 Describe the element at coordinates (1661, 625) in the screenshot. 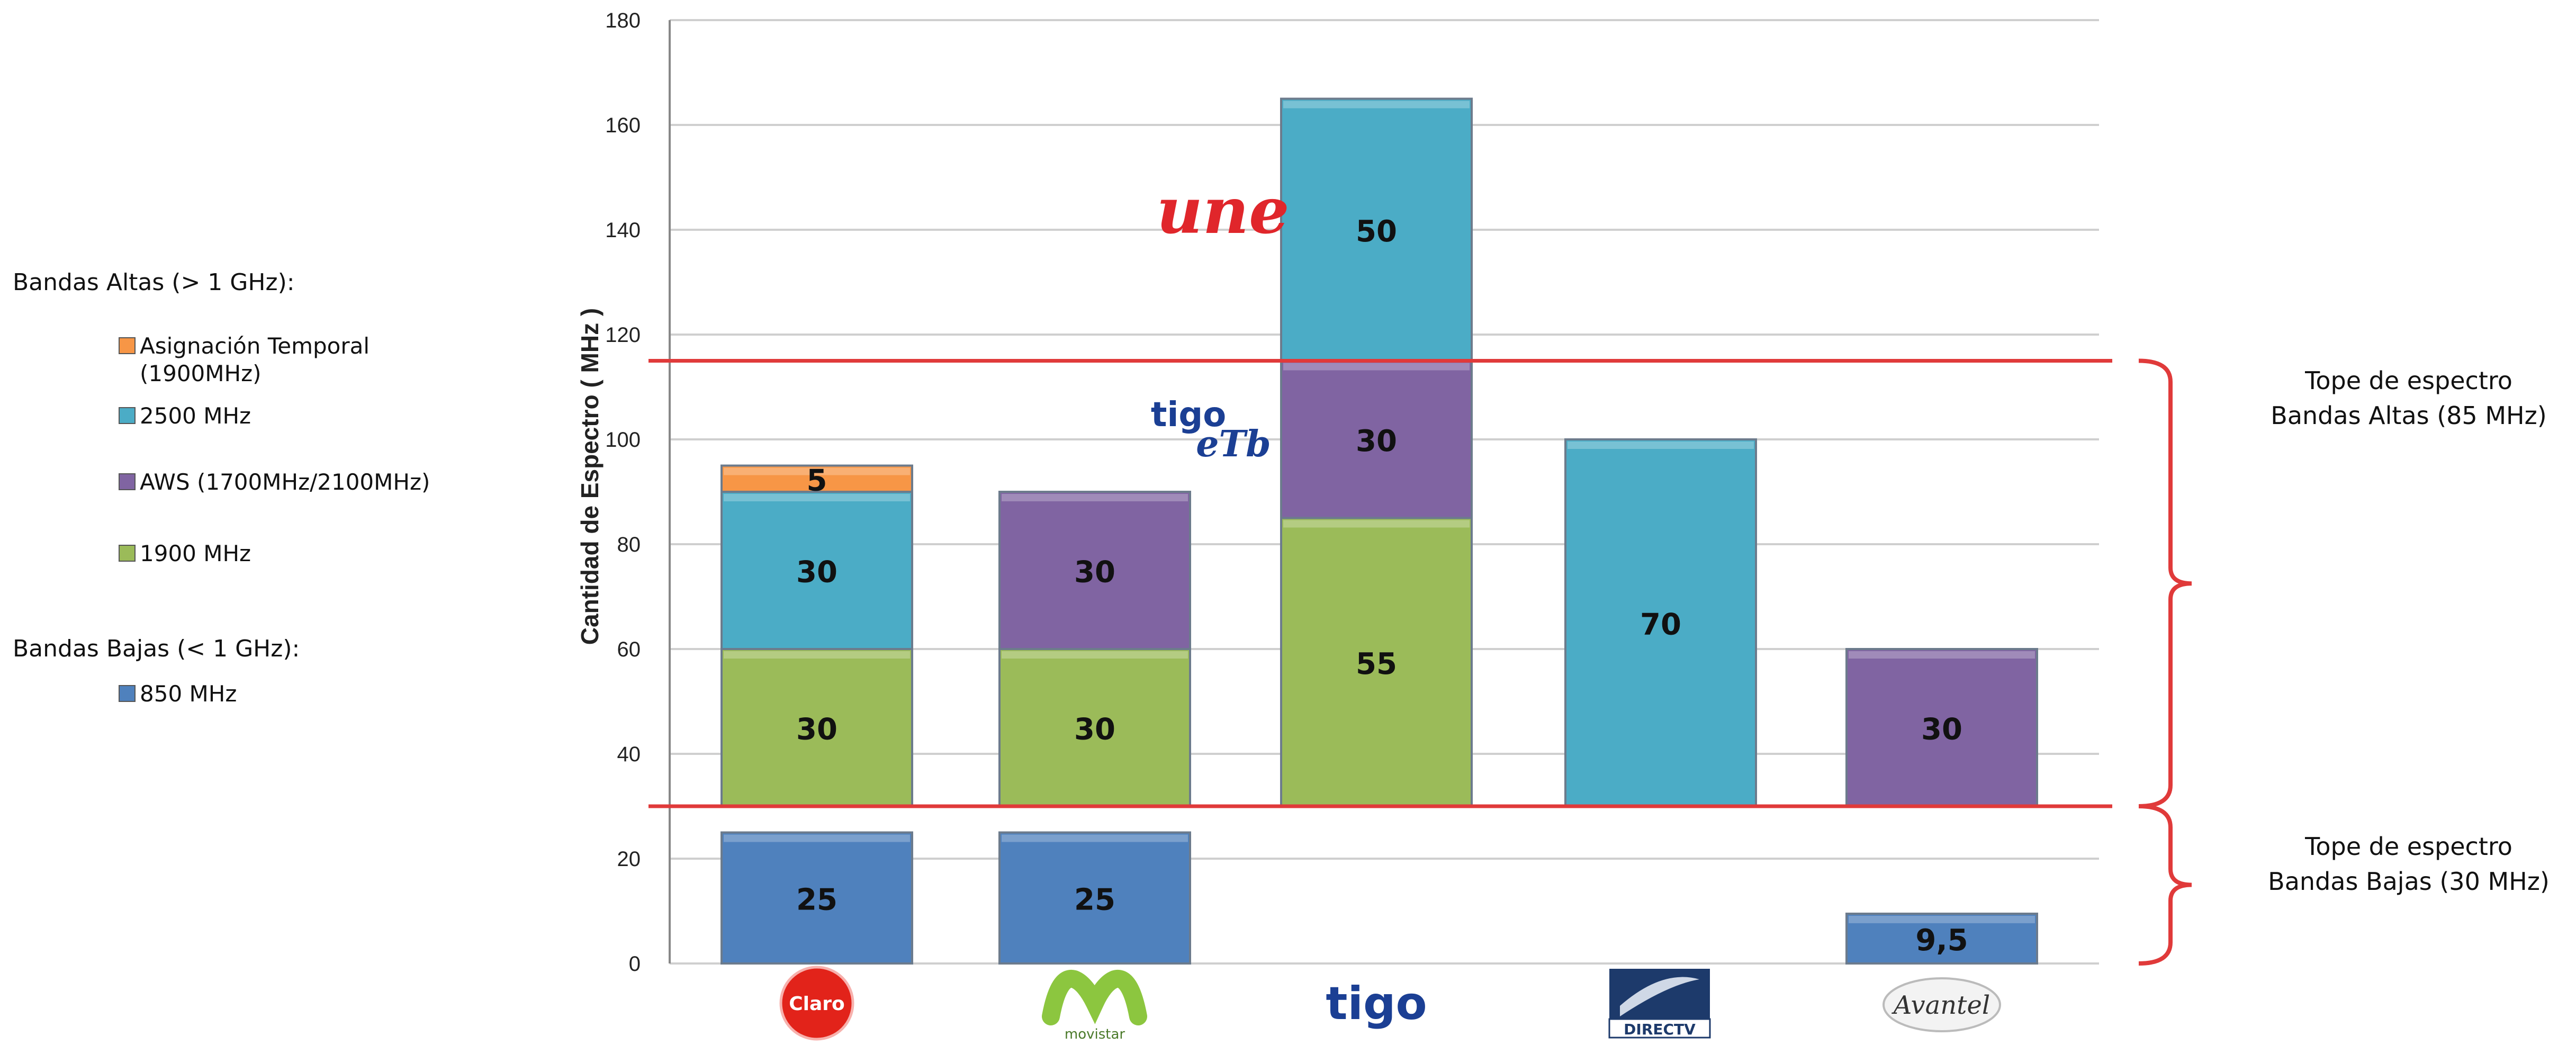

I see `data-label: 70` at that location.